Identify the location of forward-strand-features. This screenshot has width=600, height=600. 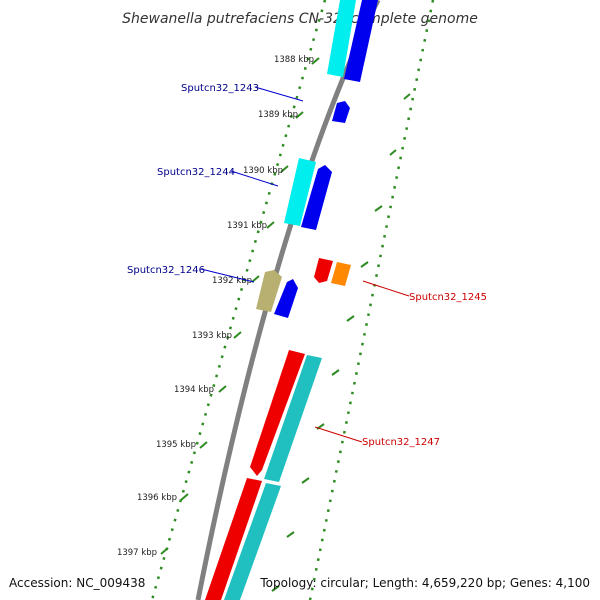
(317, 159).